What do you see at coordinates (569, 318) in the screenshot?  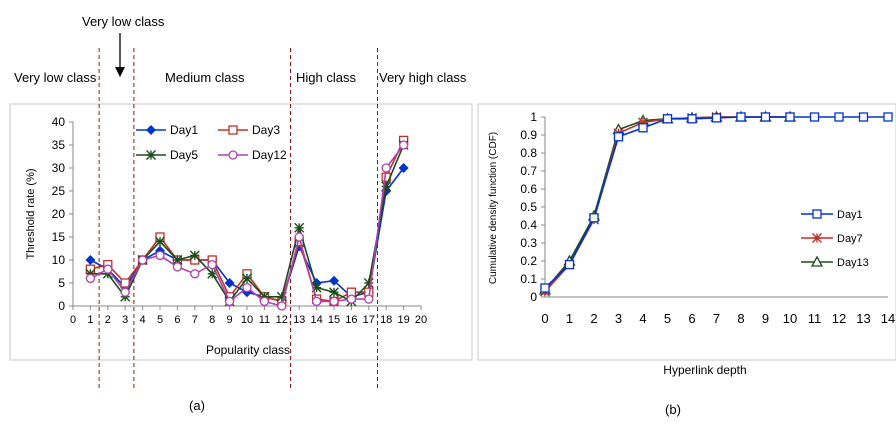 I see `chart-b-x-tick-label: 1` at bounding box center [569, 318].